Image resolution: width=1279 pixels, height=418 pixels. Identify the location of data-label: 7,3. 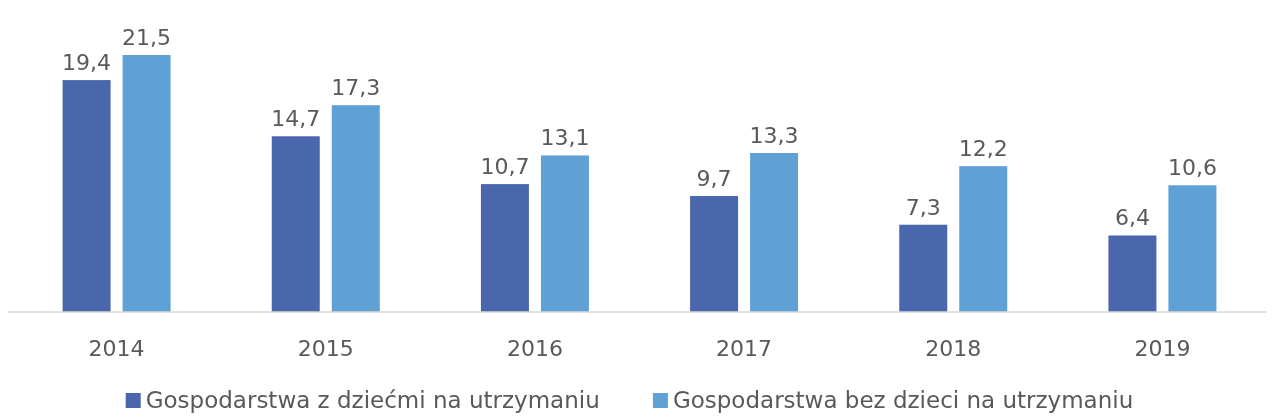
(923, 207).